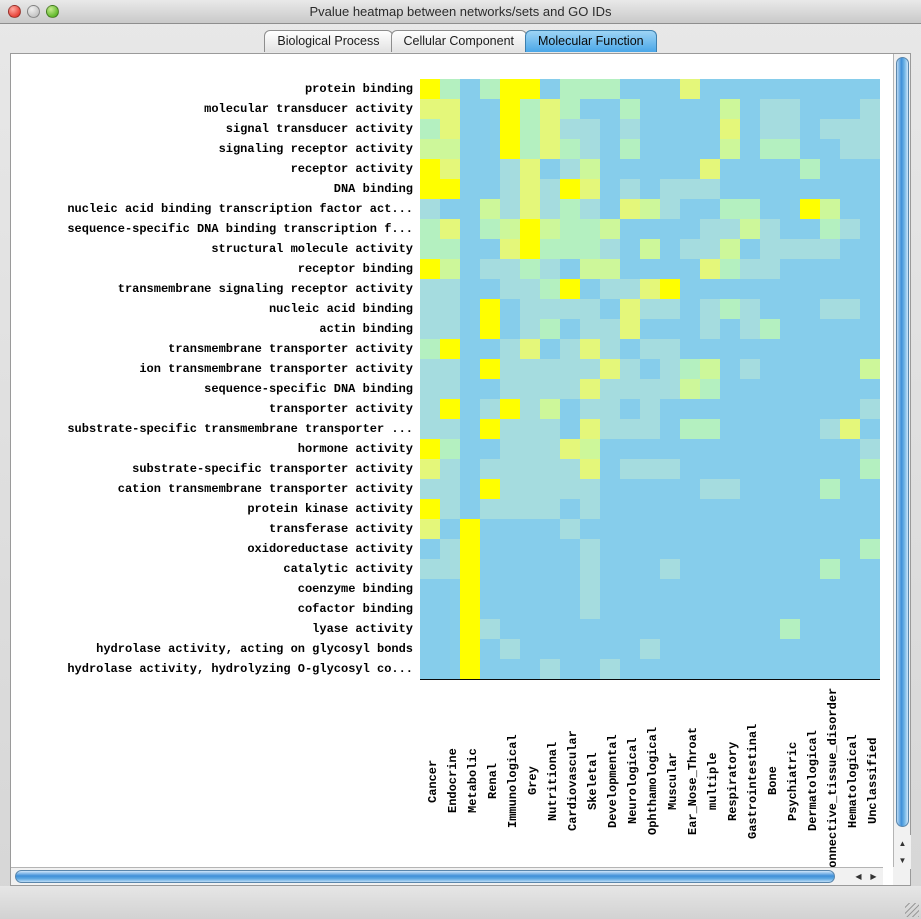 The image size is (921, 919). I want to click on horizontal-scrollbar: ◀ ▶, so click(447, 876).